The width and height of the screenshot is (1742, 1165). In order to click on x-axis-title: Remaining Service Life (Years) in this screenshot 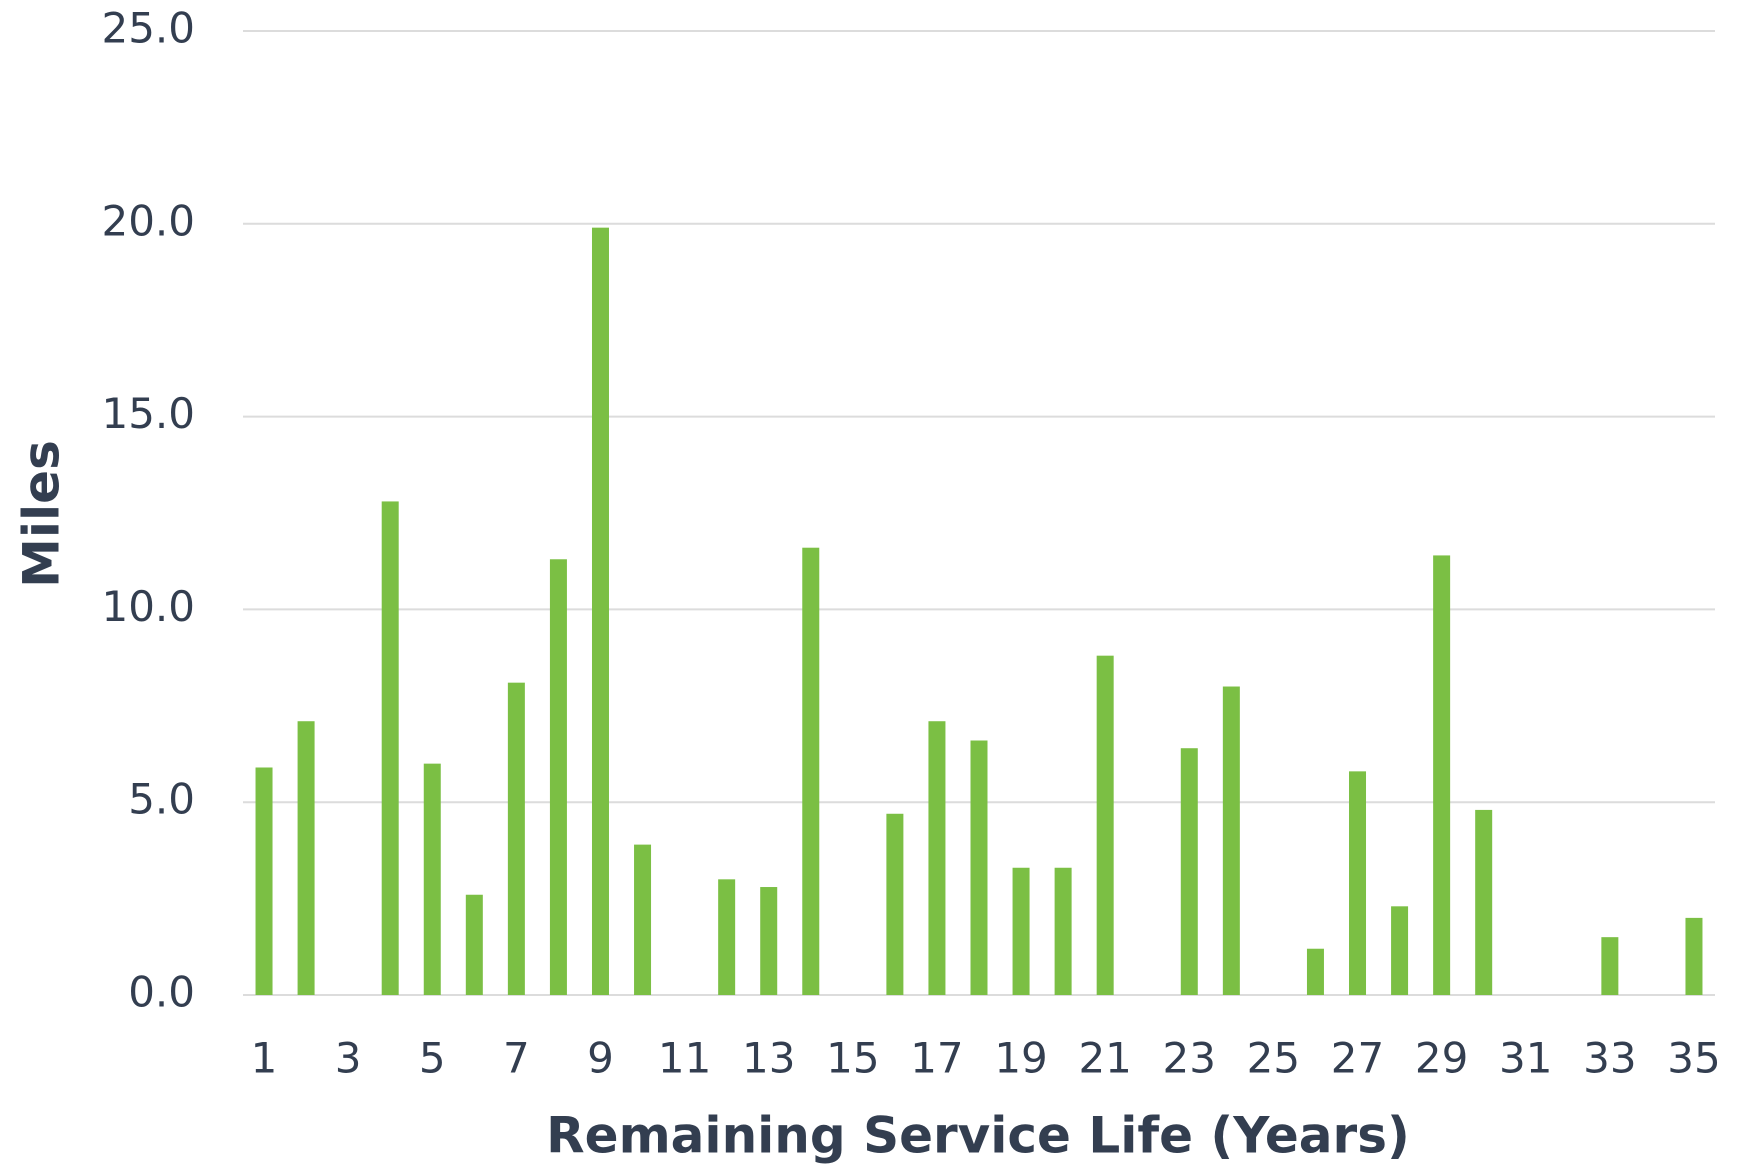, I will do `click(978, 1136)`.